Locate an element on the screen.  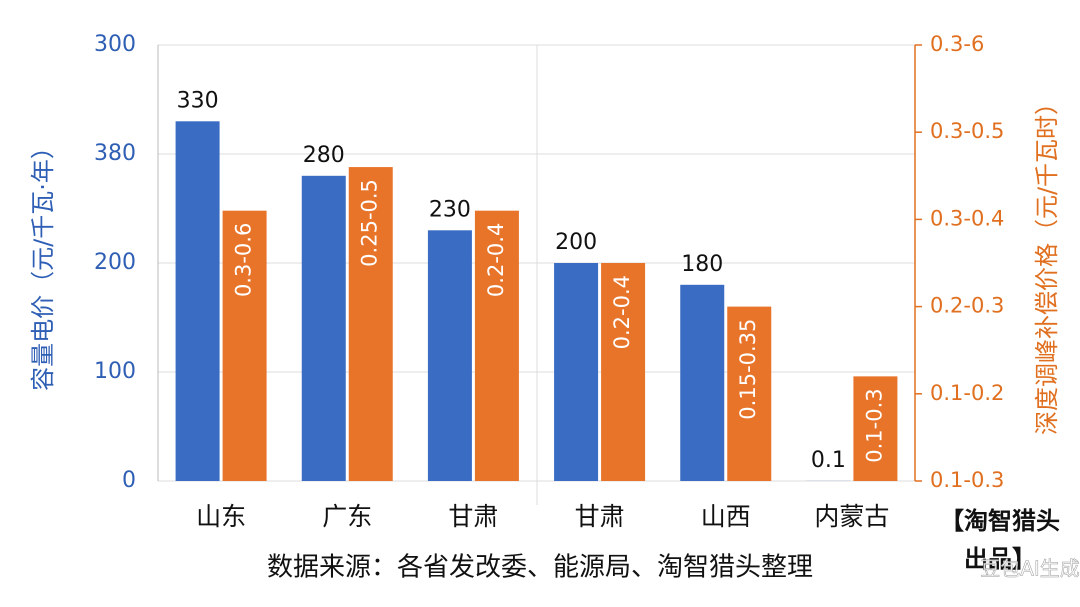
bar-value-label: 0.15-0.35 is located at coordinates (748, 369).